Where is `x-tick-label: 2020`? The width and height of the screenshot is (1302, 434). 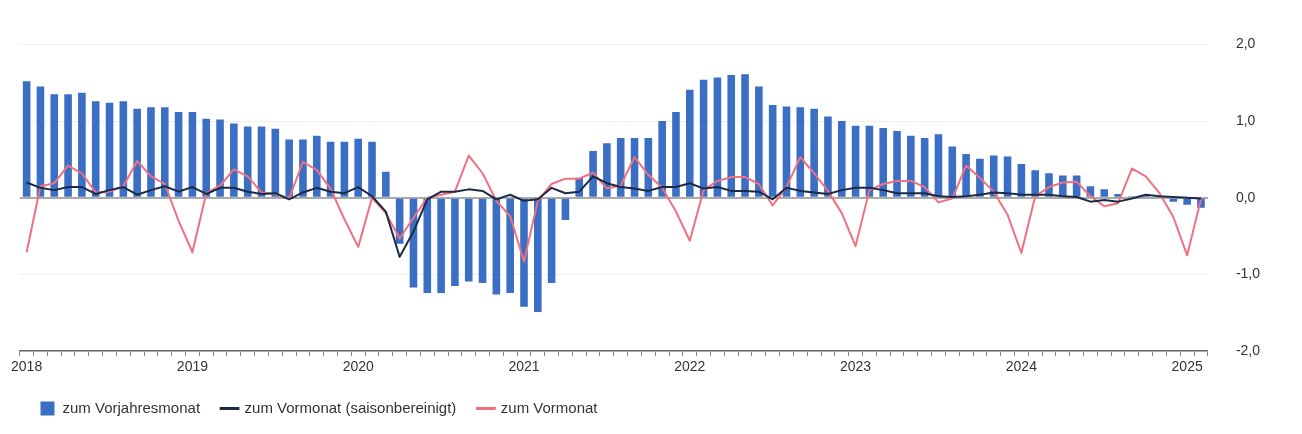 x-tick-label: 2020 is located at coordinates (358, 366).